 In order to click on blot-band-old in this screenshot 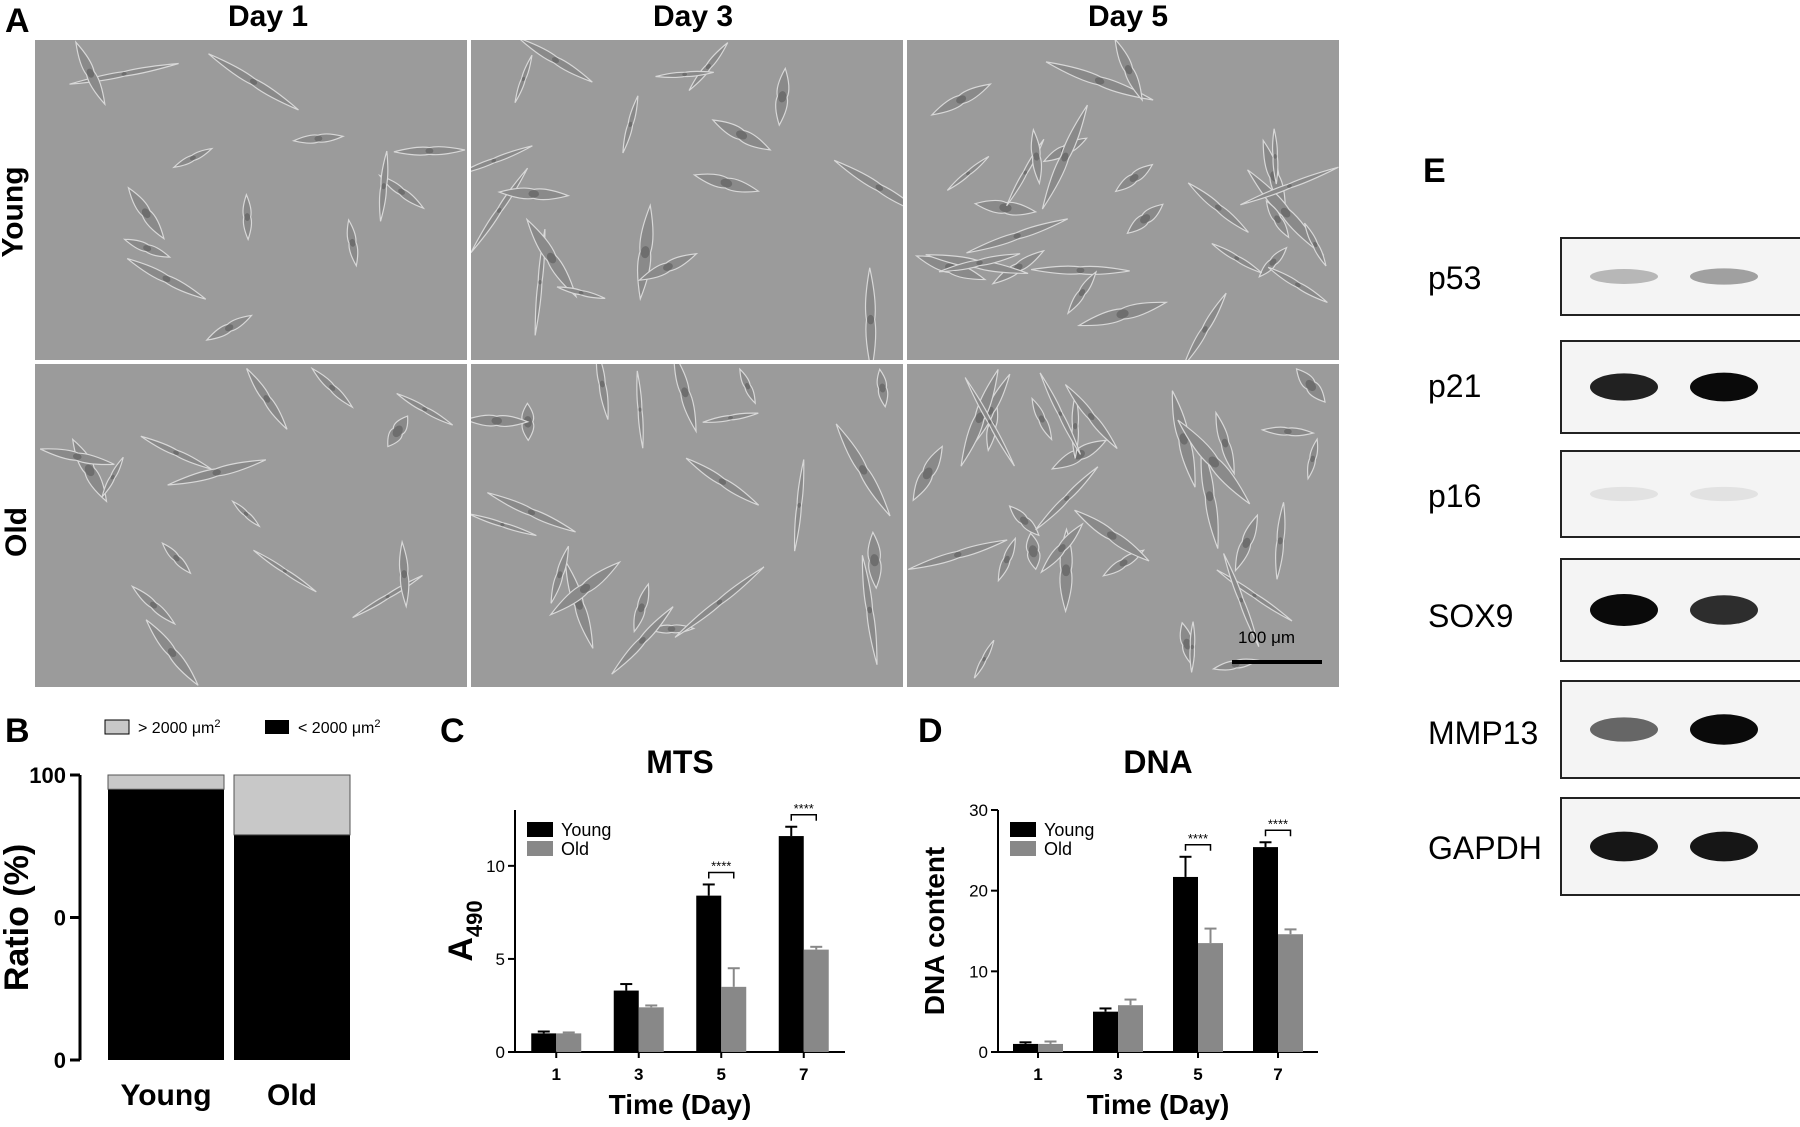, I will do `click(1724, 276)`.